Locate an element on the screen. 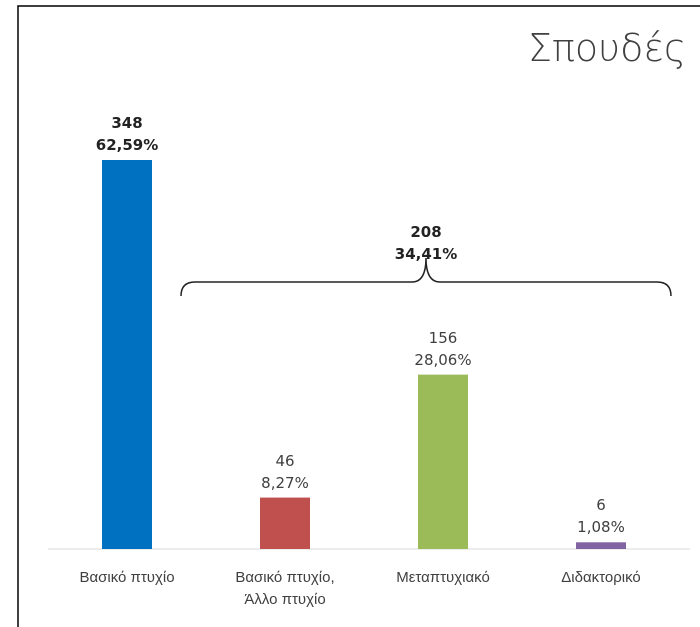  x-tick-label: Μεταπτυχιακό is located at coordinates (443, 577).